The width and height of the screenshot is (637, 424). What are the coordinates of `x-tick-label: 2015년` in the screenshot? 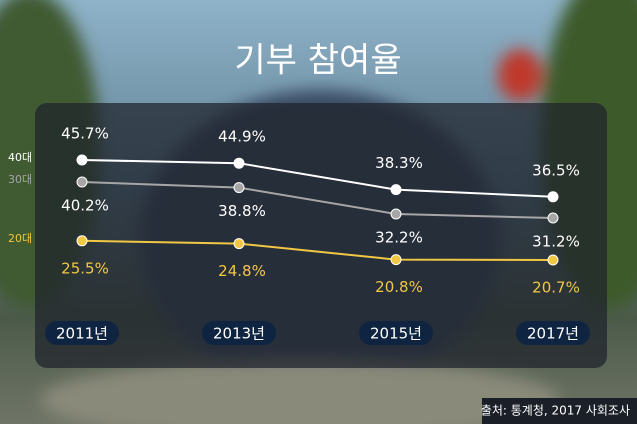 It's located at (396, 334).